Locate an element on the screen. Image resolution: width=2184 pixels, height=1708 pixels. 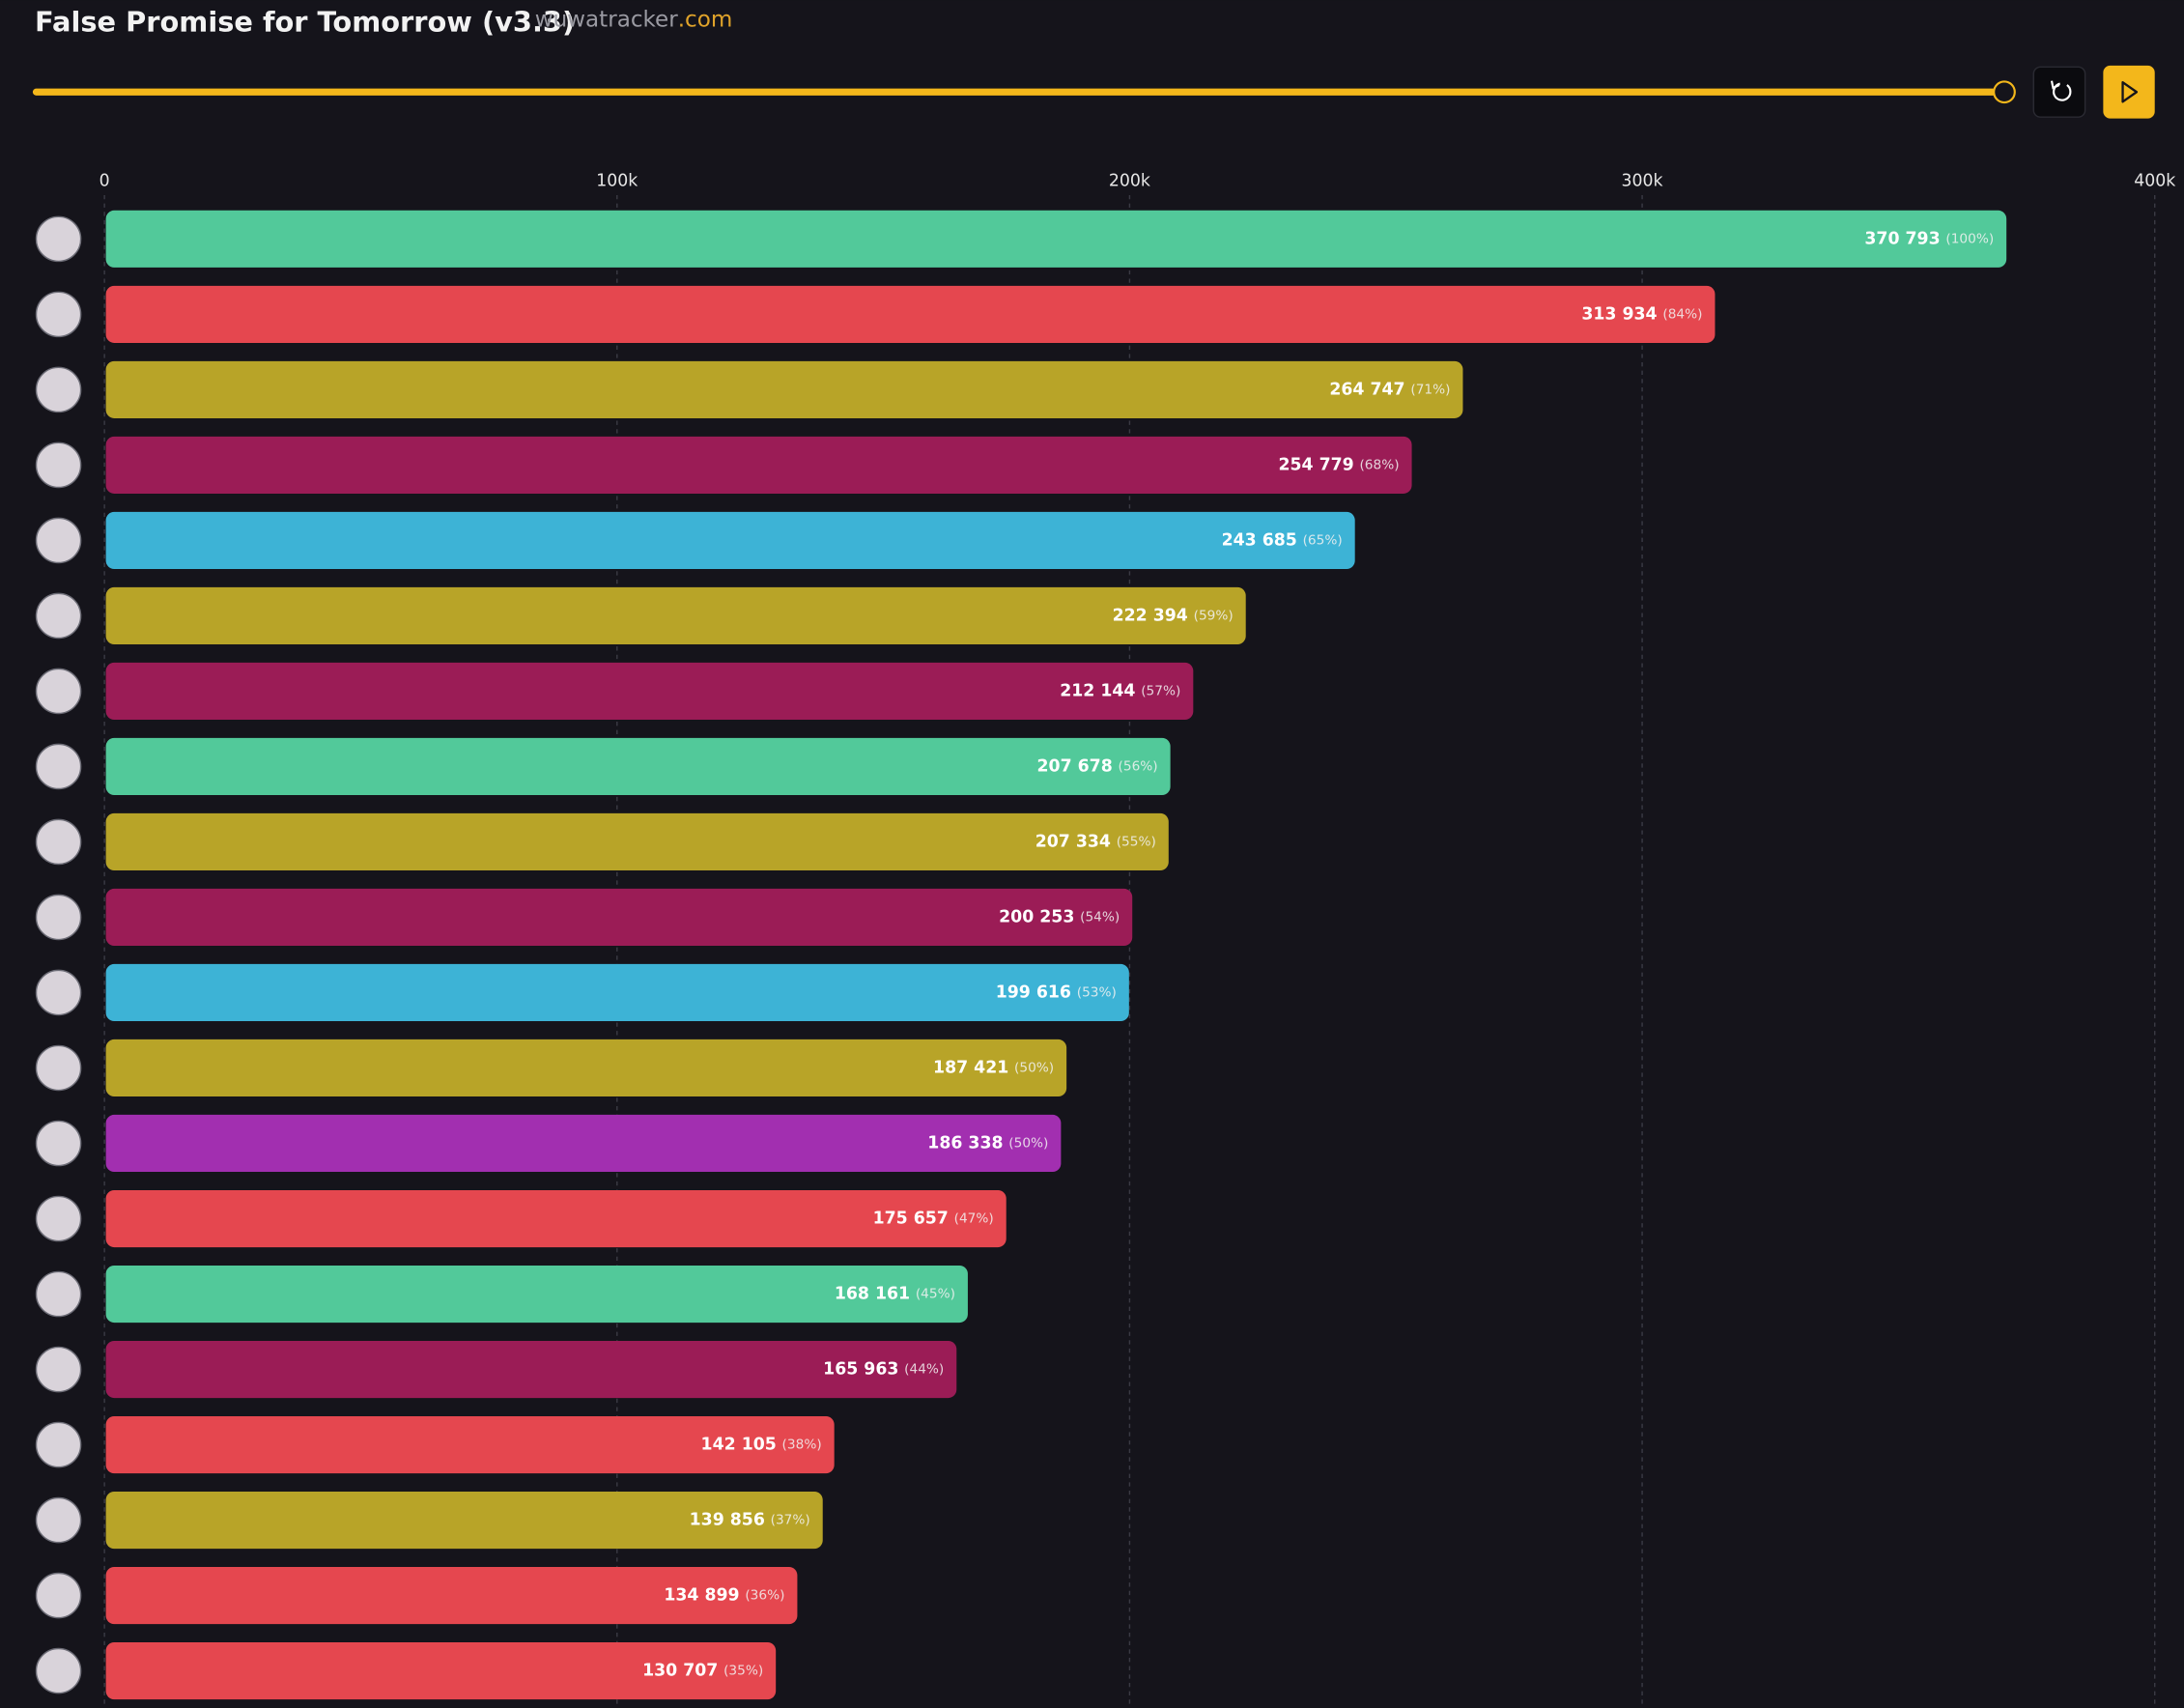
value-label: 243 685 (65%) is located at coordinates (1282, 540).